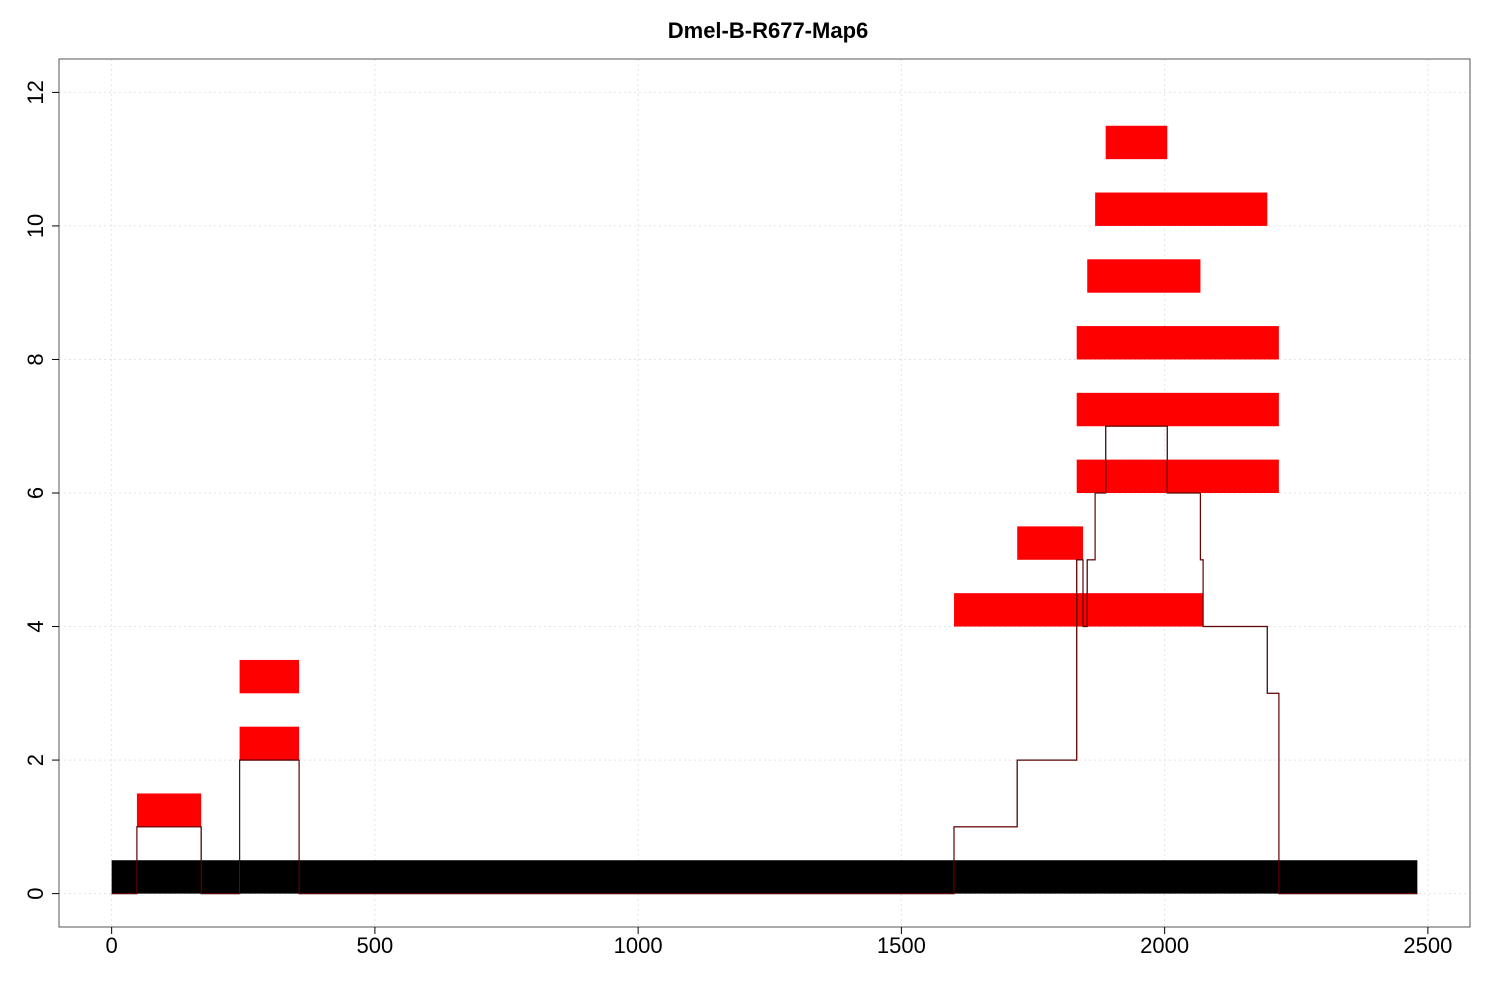 The image size is (1500, 1000). What do you see at coordinates (35, 493) in the screenshot?
I see `y-tick-label: 6` at bounding box center [35, 493].